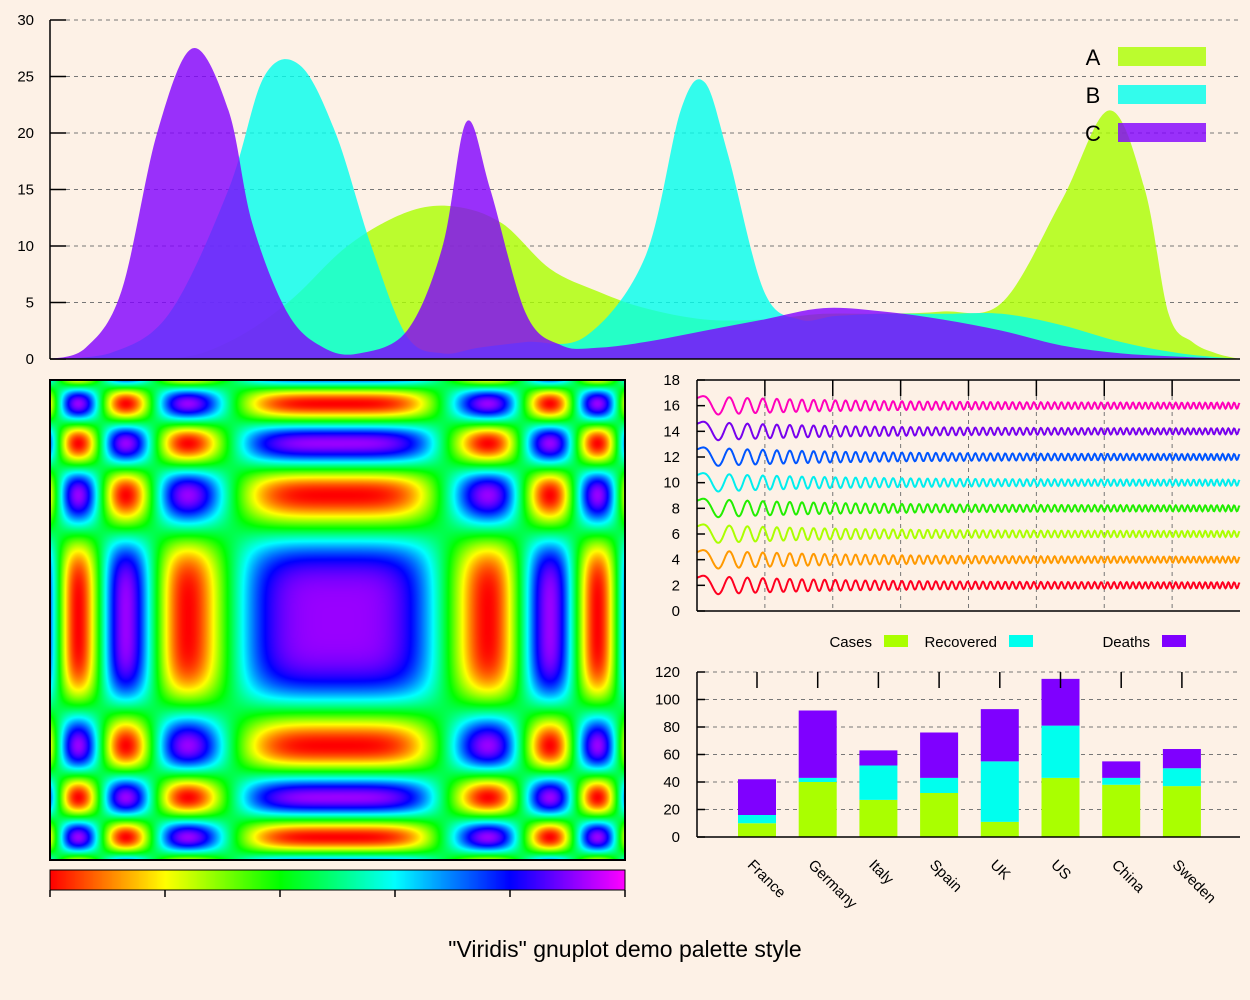 The height and width of the screenshot is (1000, 1250). What do you see at coordinates (945, 876) in the screenshot?
I see `x-tick-label: Spain` at bounding box center [945, 876].